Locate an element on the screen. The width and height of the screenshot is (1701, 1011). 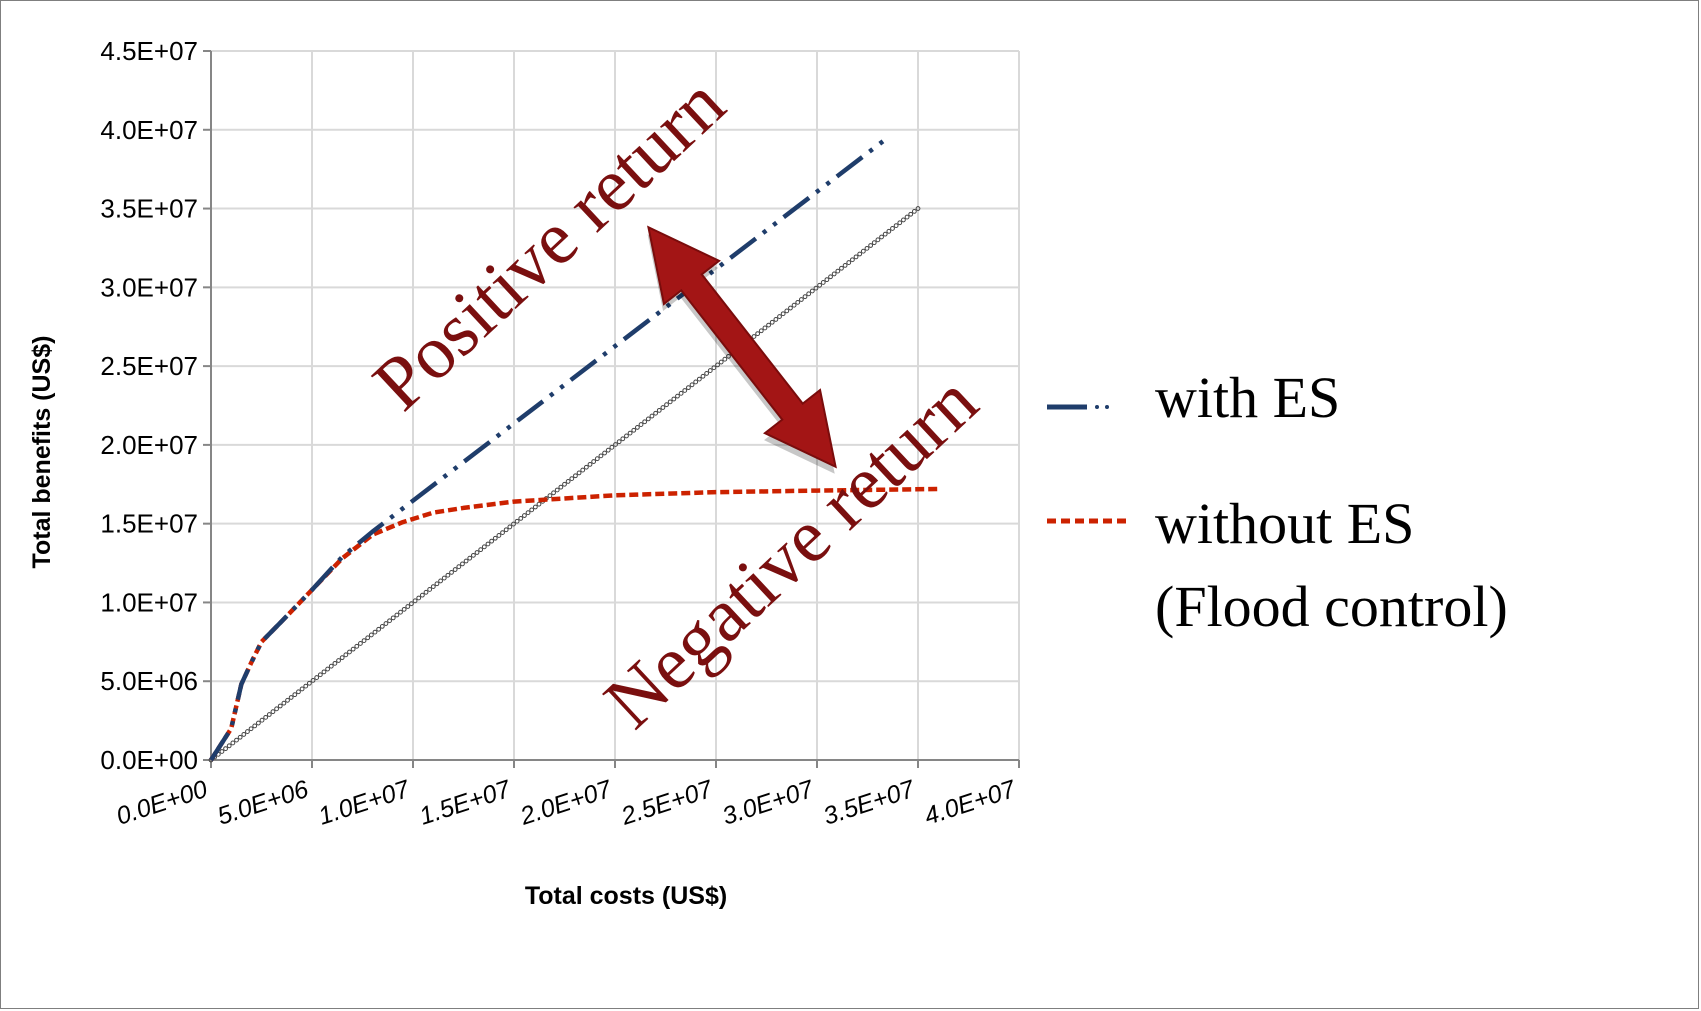
y-tick-label: 4.0E+07 is located at coordinates (149, 130).